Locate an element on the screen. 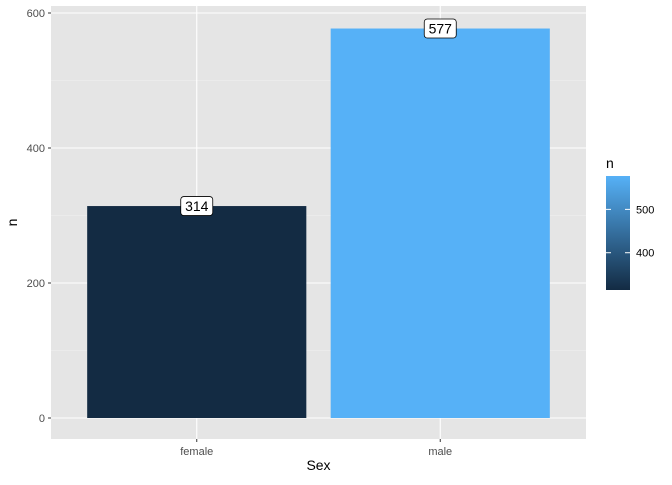 Image resolution: width=672 pixels, height=485 pixels. data-label-male: 577 is located at coordinates (440, 28).